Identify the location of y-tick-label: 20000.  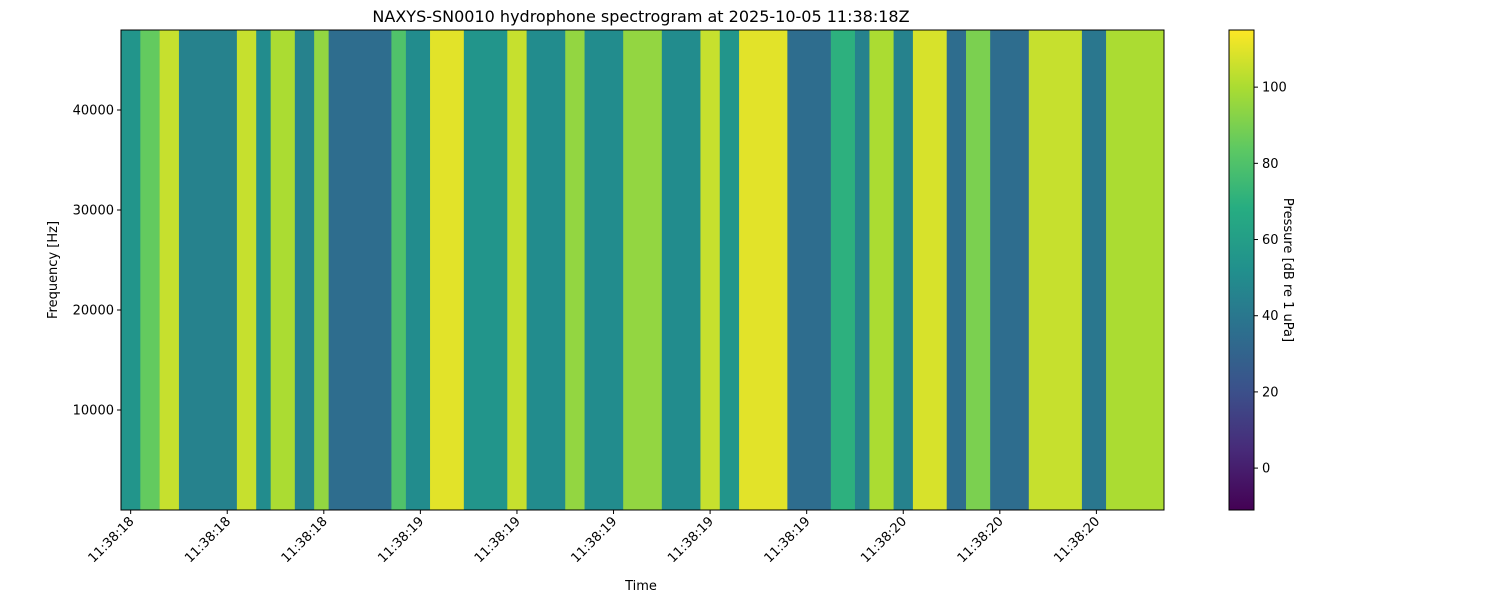
(93, 311).